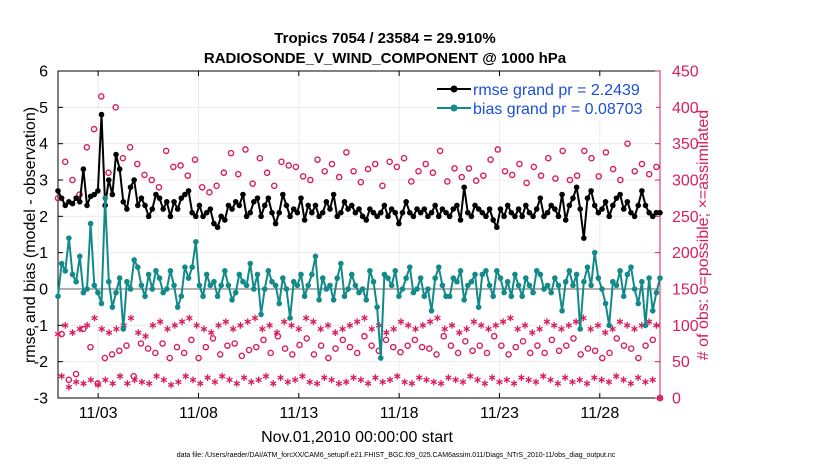 The height and width of the screenshot is (470, 830). What do you see at coordinates (30, 235) in the screenshot?
I see `y-axis-left-label: rmse and bias (model - observation)` at bounding box center [30, 235].